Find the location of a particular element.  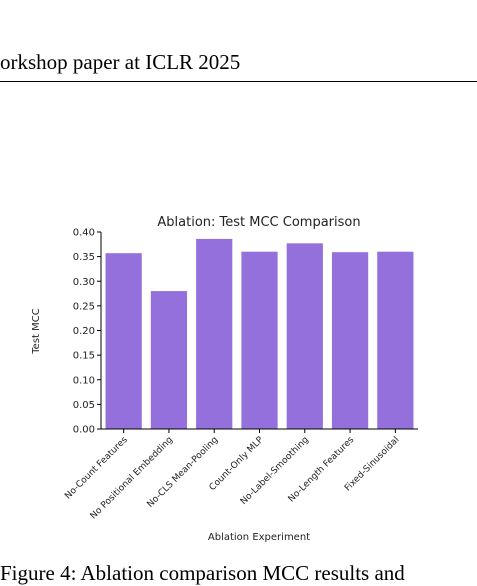

y-tick-label: 0.10 is located at coordinates (84, 380).